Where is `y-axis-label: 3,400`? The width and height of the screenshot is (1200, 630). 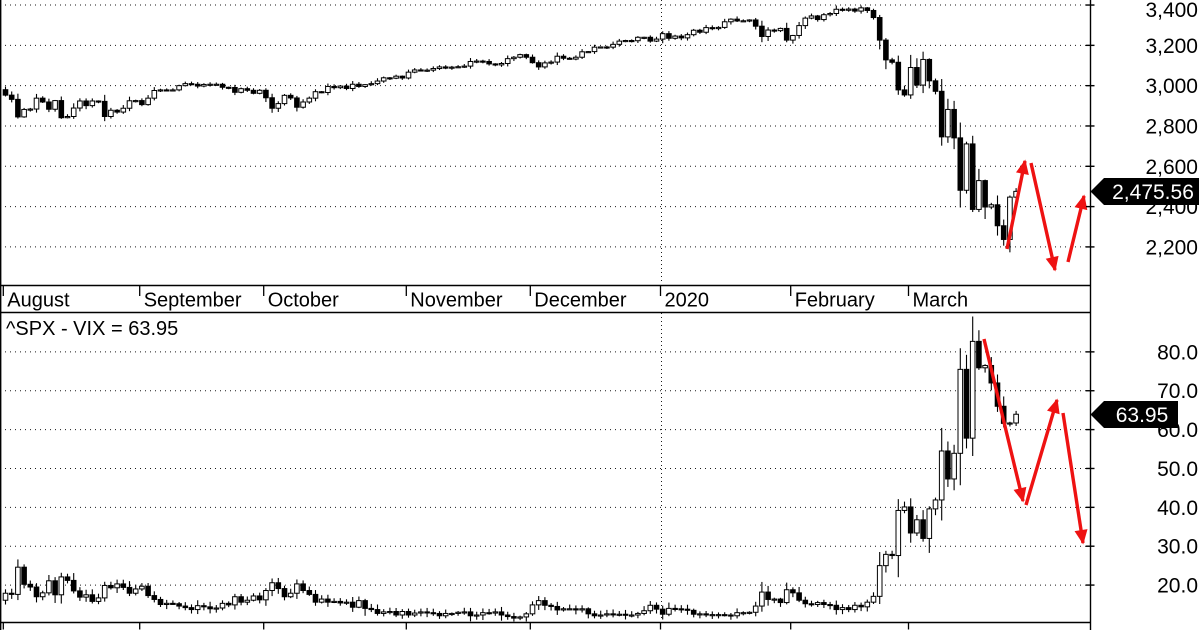
y-axis-label: 3,400 is located at coordinates (1171, 11).